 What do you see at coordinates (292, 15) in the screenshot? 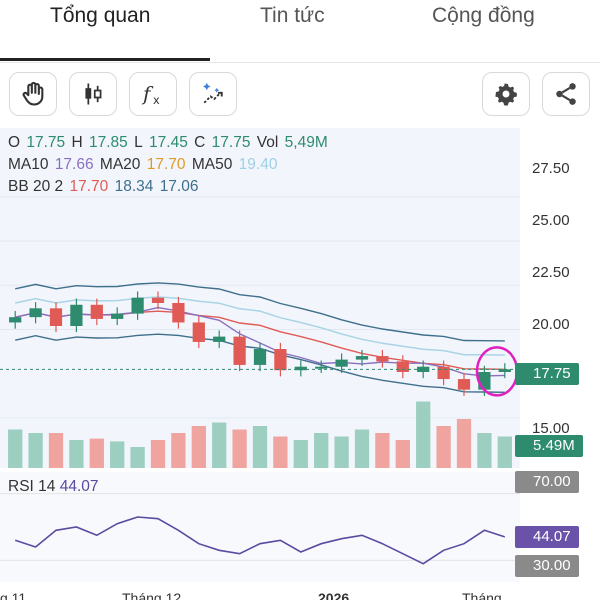
I see `tab-news: Tin tức` at bounding box center [292, 15].